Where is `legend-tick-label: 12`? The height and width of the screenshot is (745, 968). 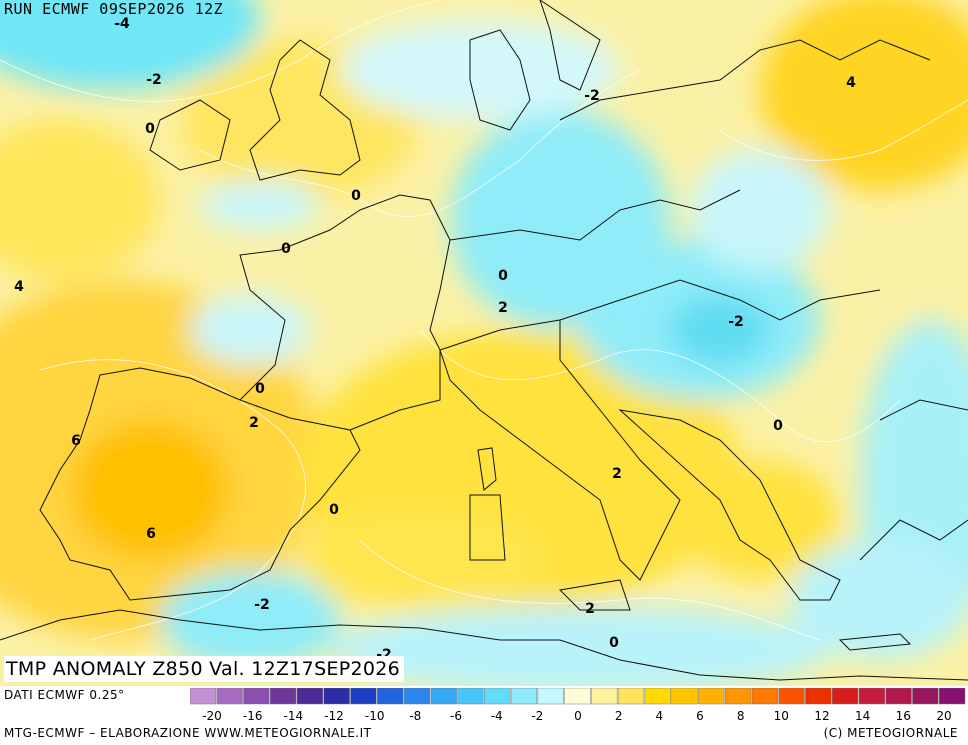 legend-tick-label: 12 is located at coordinates (821, 716).